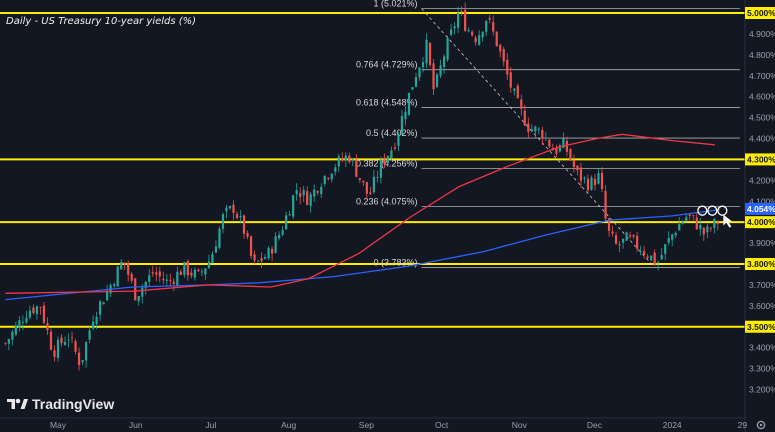 This screenshot has width=775, height=432. What do you see at coordinates (442, 425) in the screenshot?
I see `time-axis-tick: Oct` at bounding box center [442, 425].